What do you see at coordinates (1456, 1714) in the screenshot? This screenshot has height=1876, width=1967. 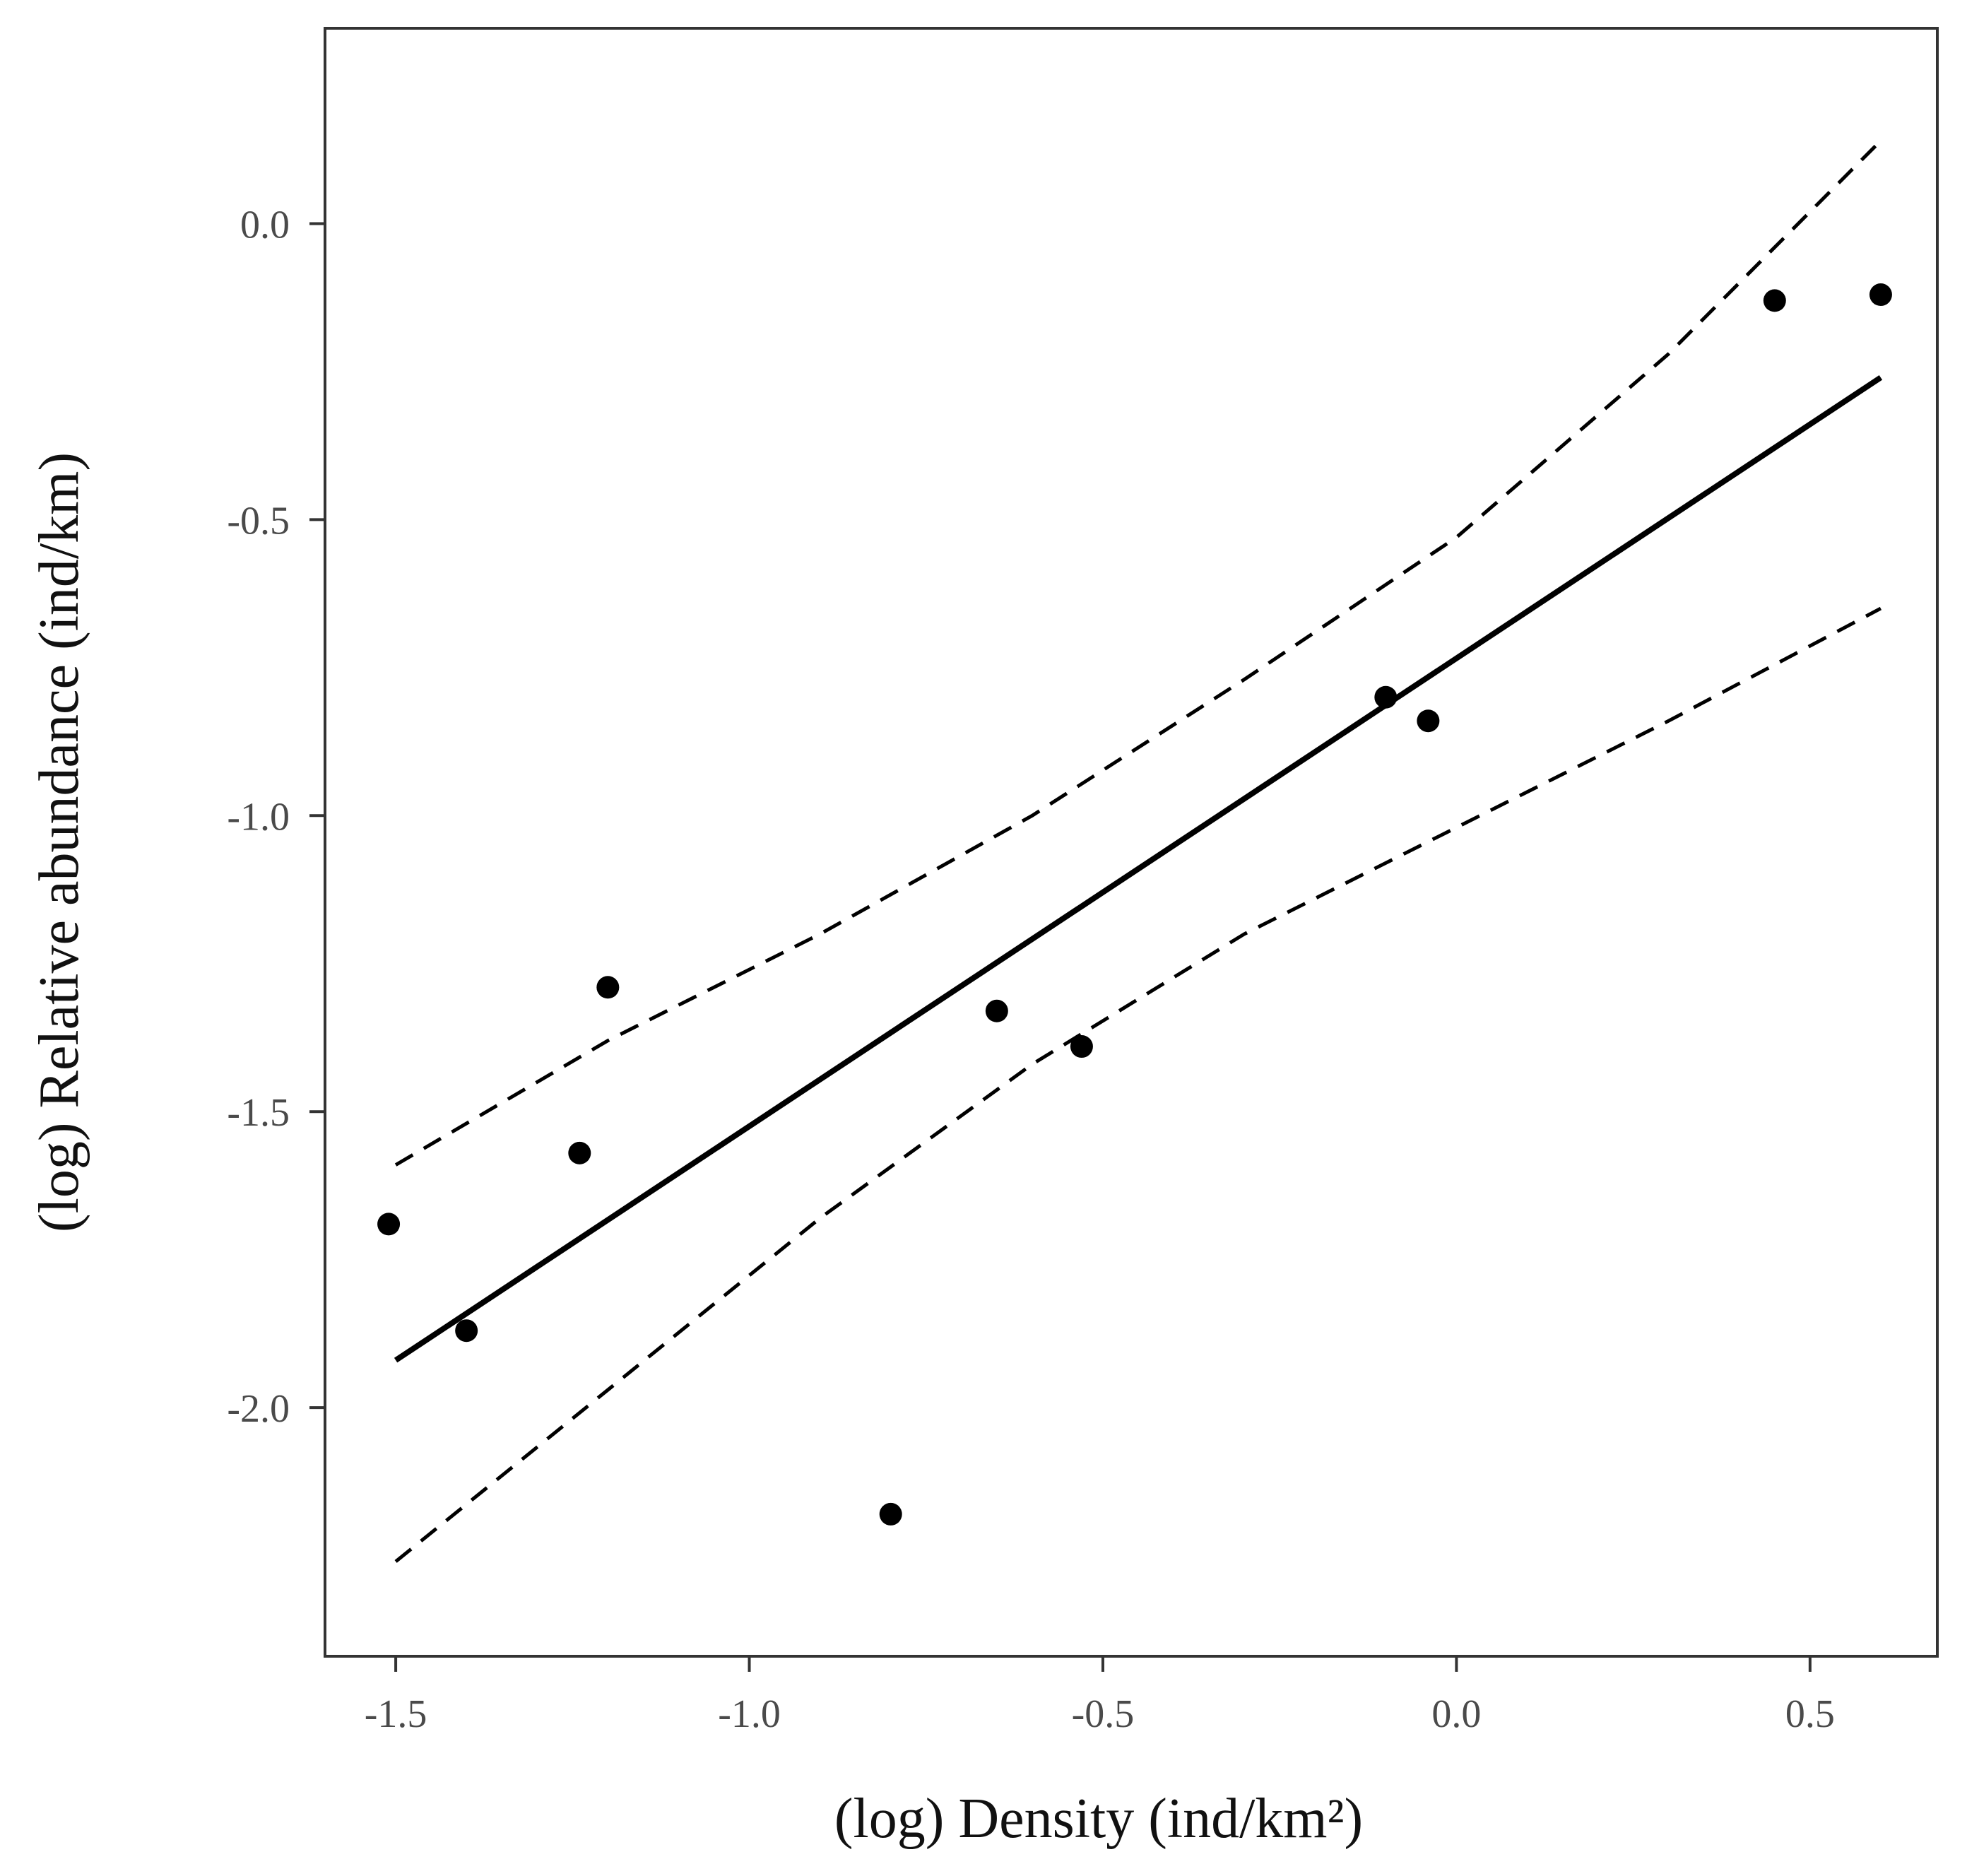 I see `x-tick-label: 0.0` at bounding box center [1456, 1714].